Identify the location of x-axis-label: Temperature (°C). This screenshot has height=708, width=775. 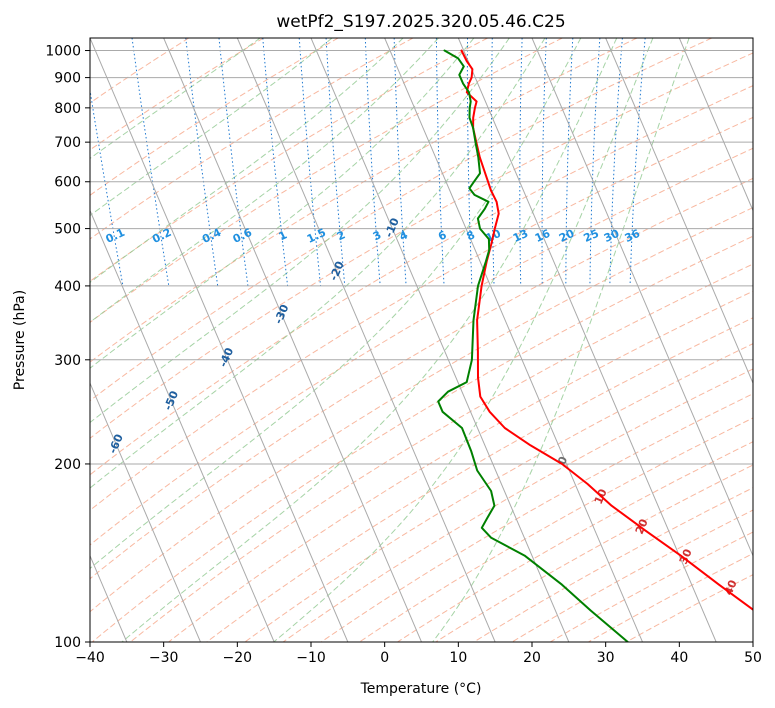
(421, 689).